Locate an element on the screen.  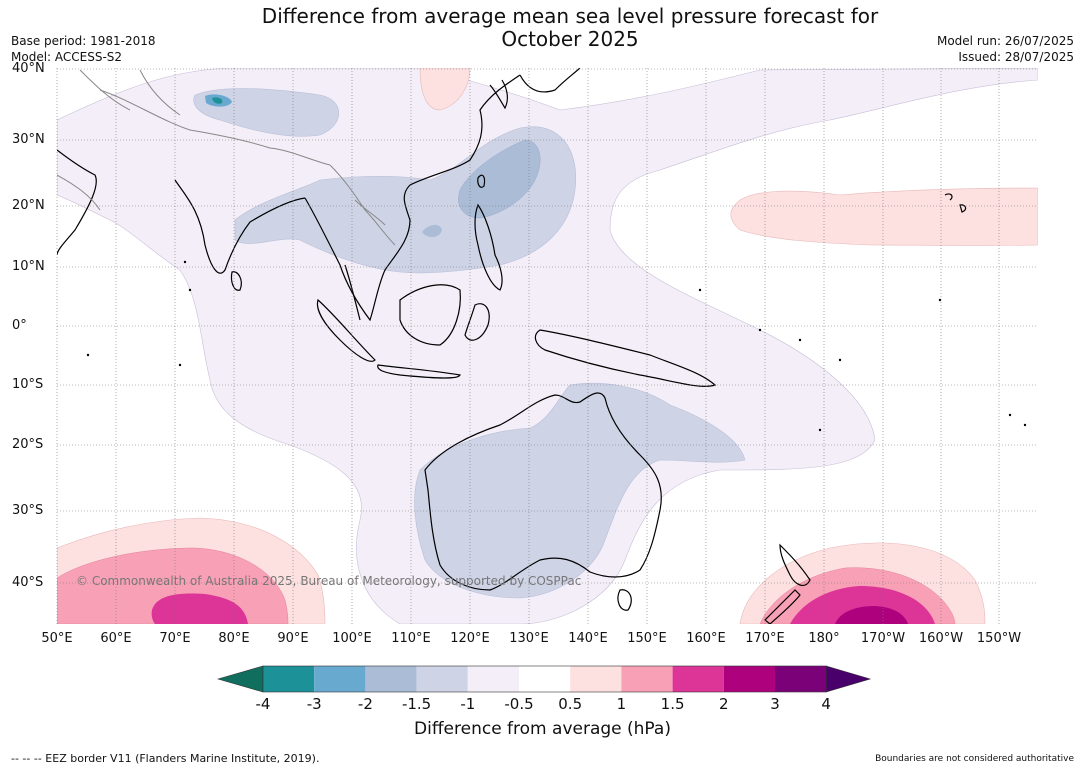
china-coastline is located at coordinates (465, 130).